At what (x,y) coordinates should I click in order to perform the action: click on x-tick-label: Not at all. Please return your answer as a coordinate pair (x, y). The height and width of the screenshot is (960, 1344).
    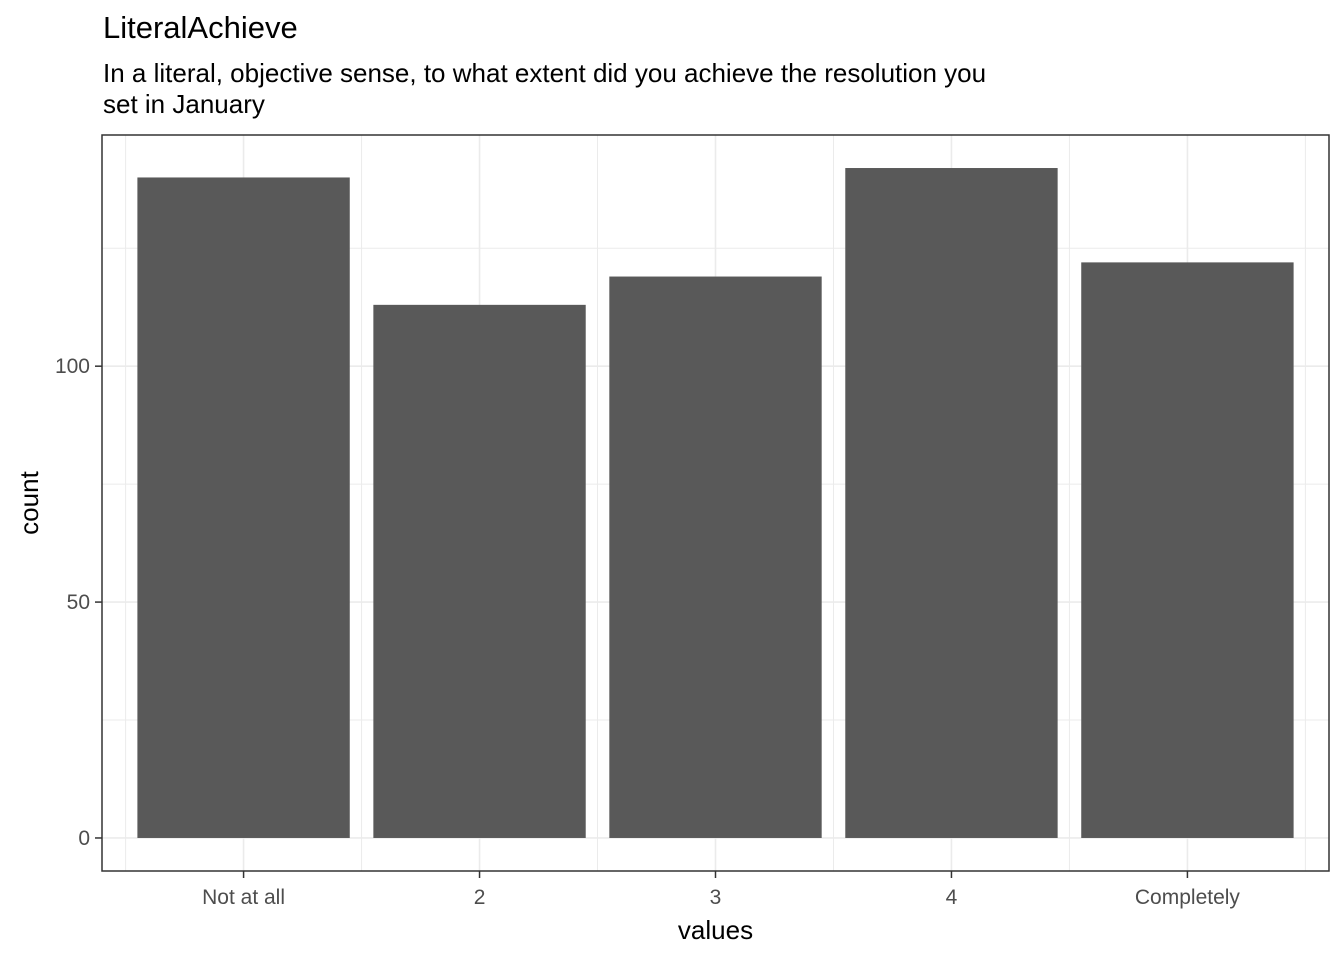
    Looking at the image, I should click on (243, 897).